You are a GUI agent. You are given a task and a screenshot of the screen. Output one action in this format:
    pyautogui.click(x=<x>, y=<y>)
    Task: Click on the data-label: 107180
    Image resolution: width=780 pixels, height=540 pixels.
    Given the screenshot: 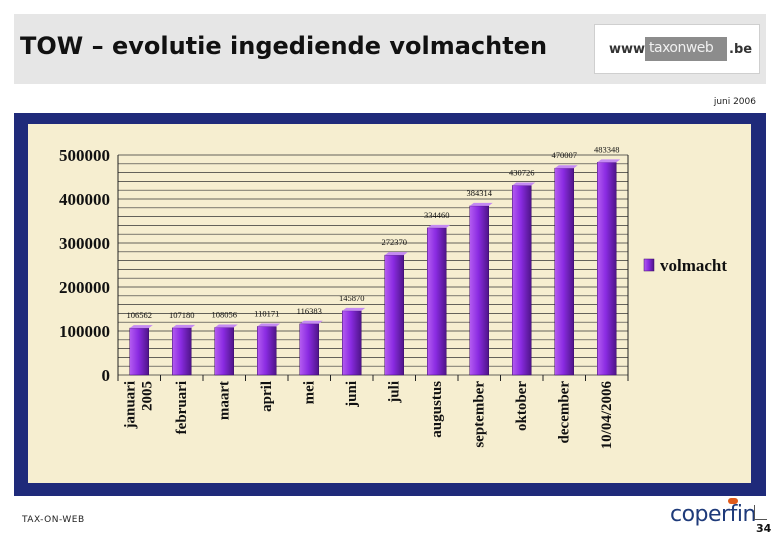 What is the action you would take?
    pyautogui.click(x=182, y=315)
    